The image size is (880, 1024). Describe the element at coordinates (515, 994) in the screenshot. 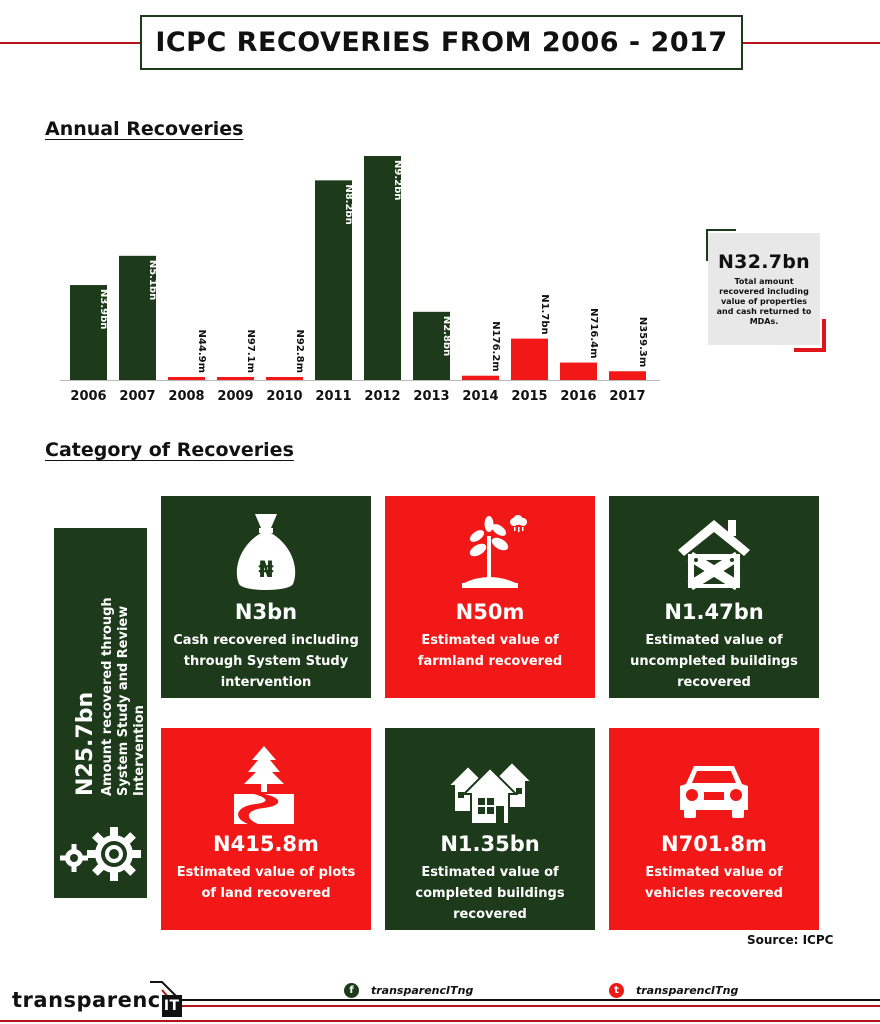

I see `footer-frame` at that location.